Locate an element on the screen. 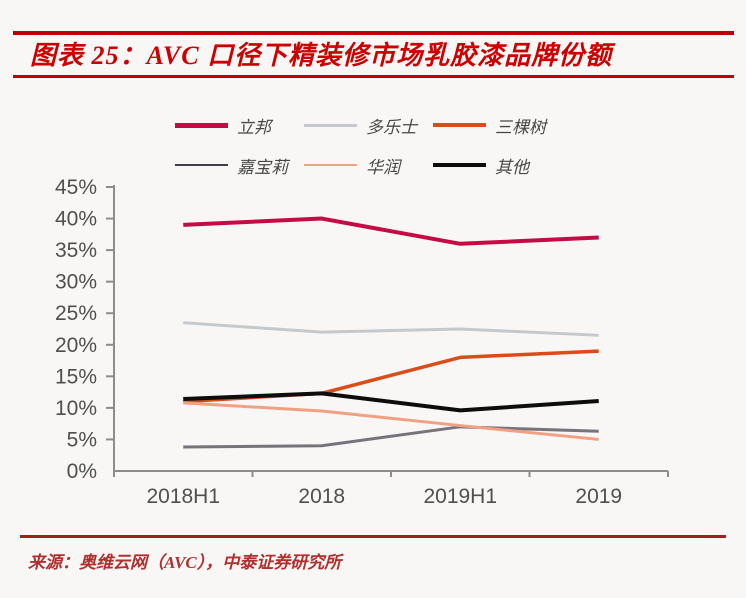  legend-item-3: 嘉宝莉 is located at coordinates (239, 165).